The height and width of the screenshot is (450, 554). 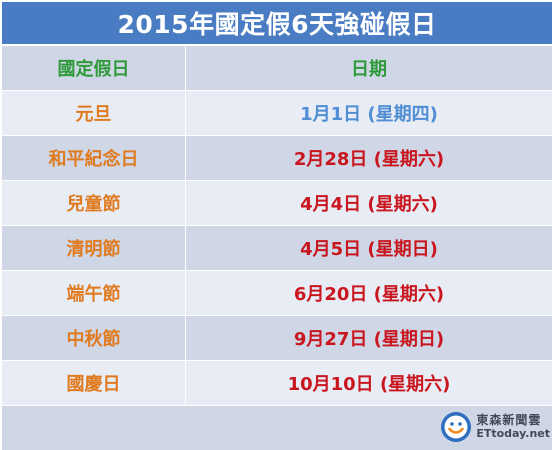 I want to click on ettoday-logo: 東森新聞雲 ETtoday.net, so click(x=494, y=427).